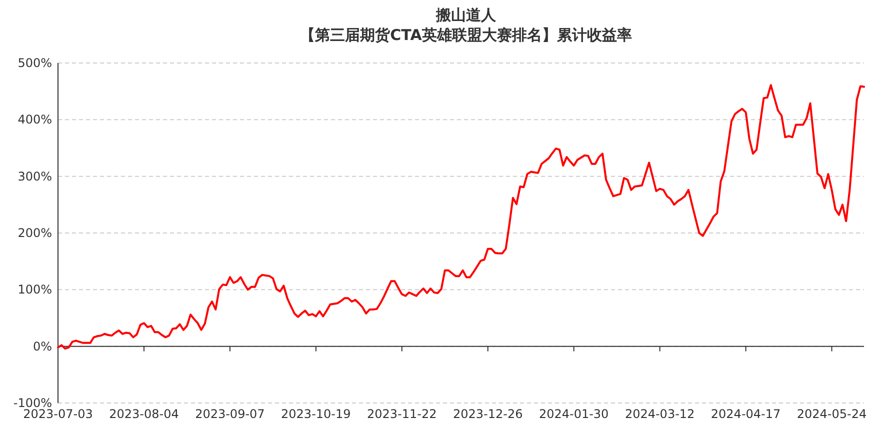 Image resolution: width=884 pixels, height=428 pixels. I want to click on x-tick-label: 2023-09-07, so click(230, 414).